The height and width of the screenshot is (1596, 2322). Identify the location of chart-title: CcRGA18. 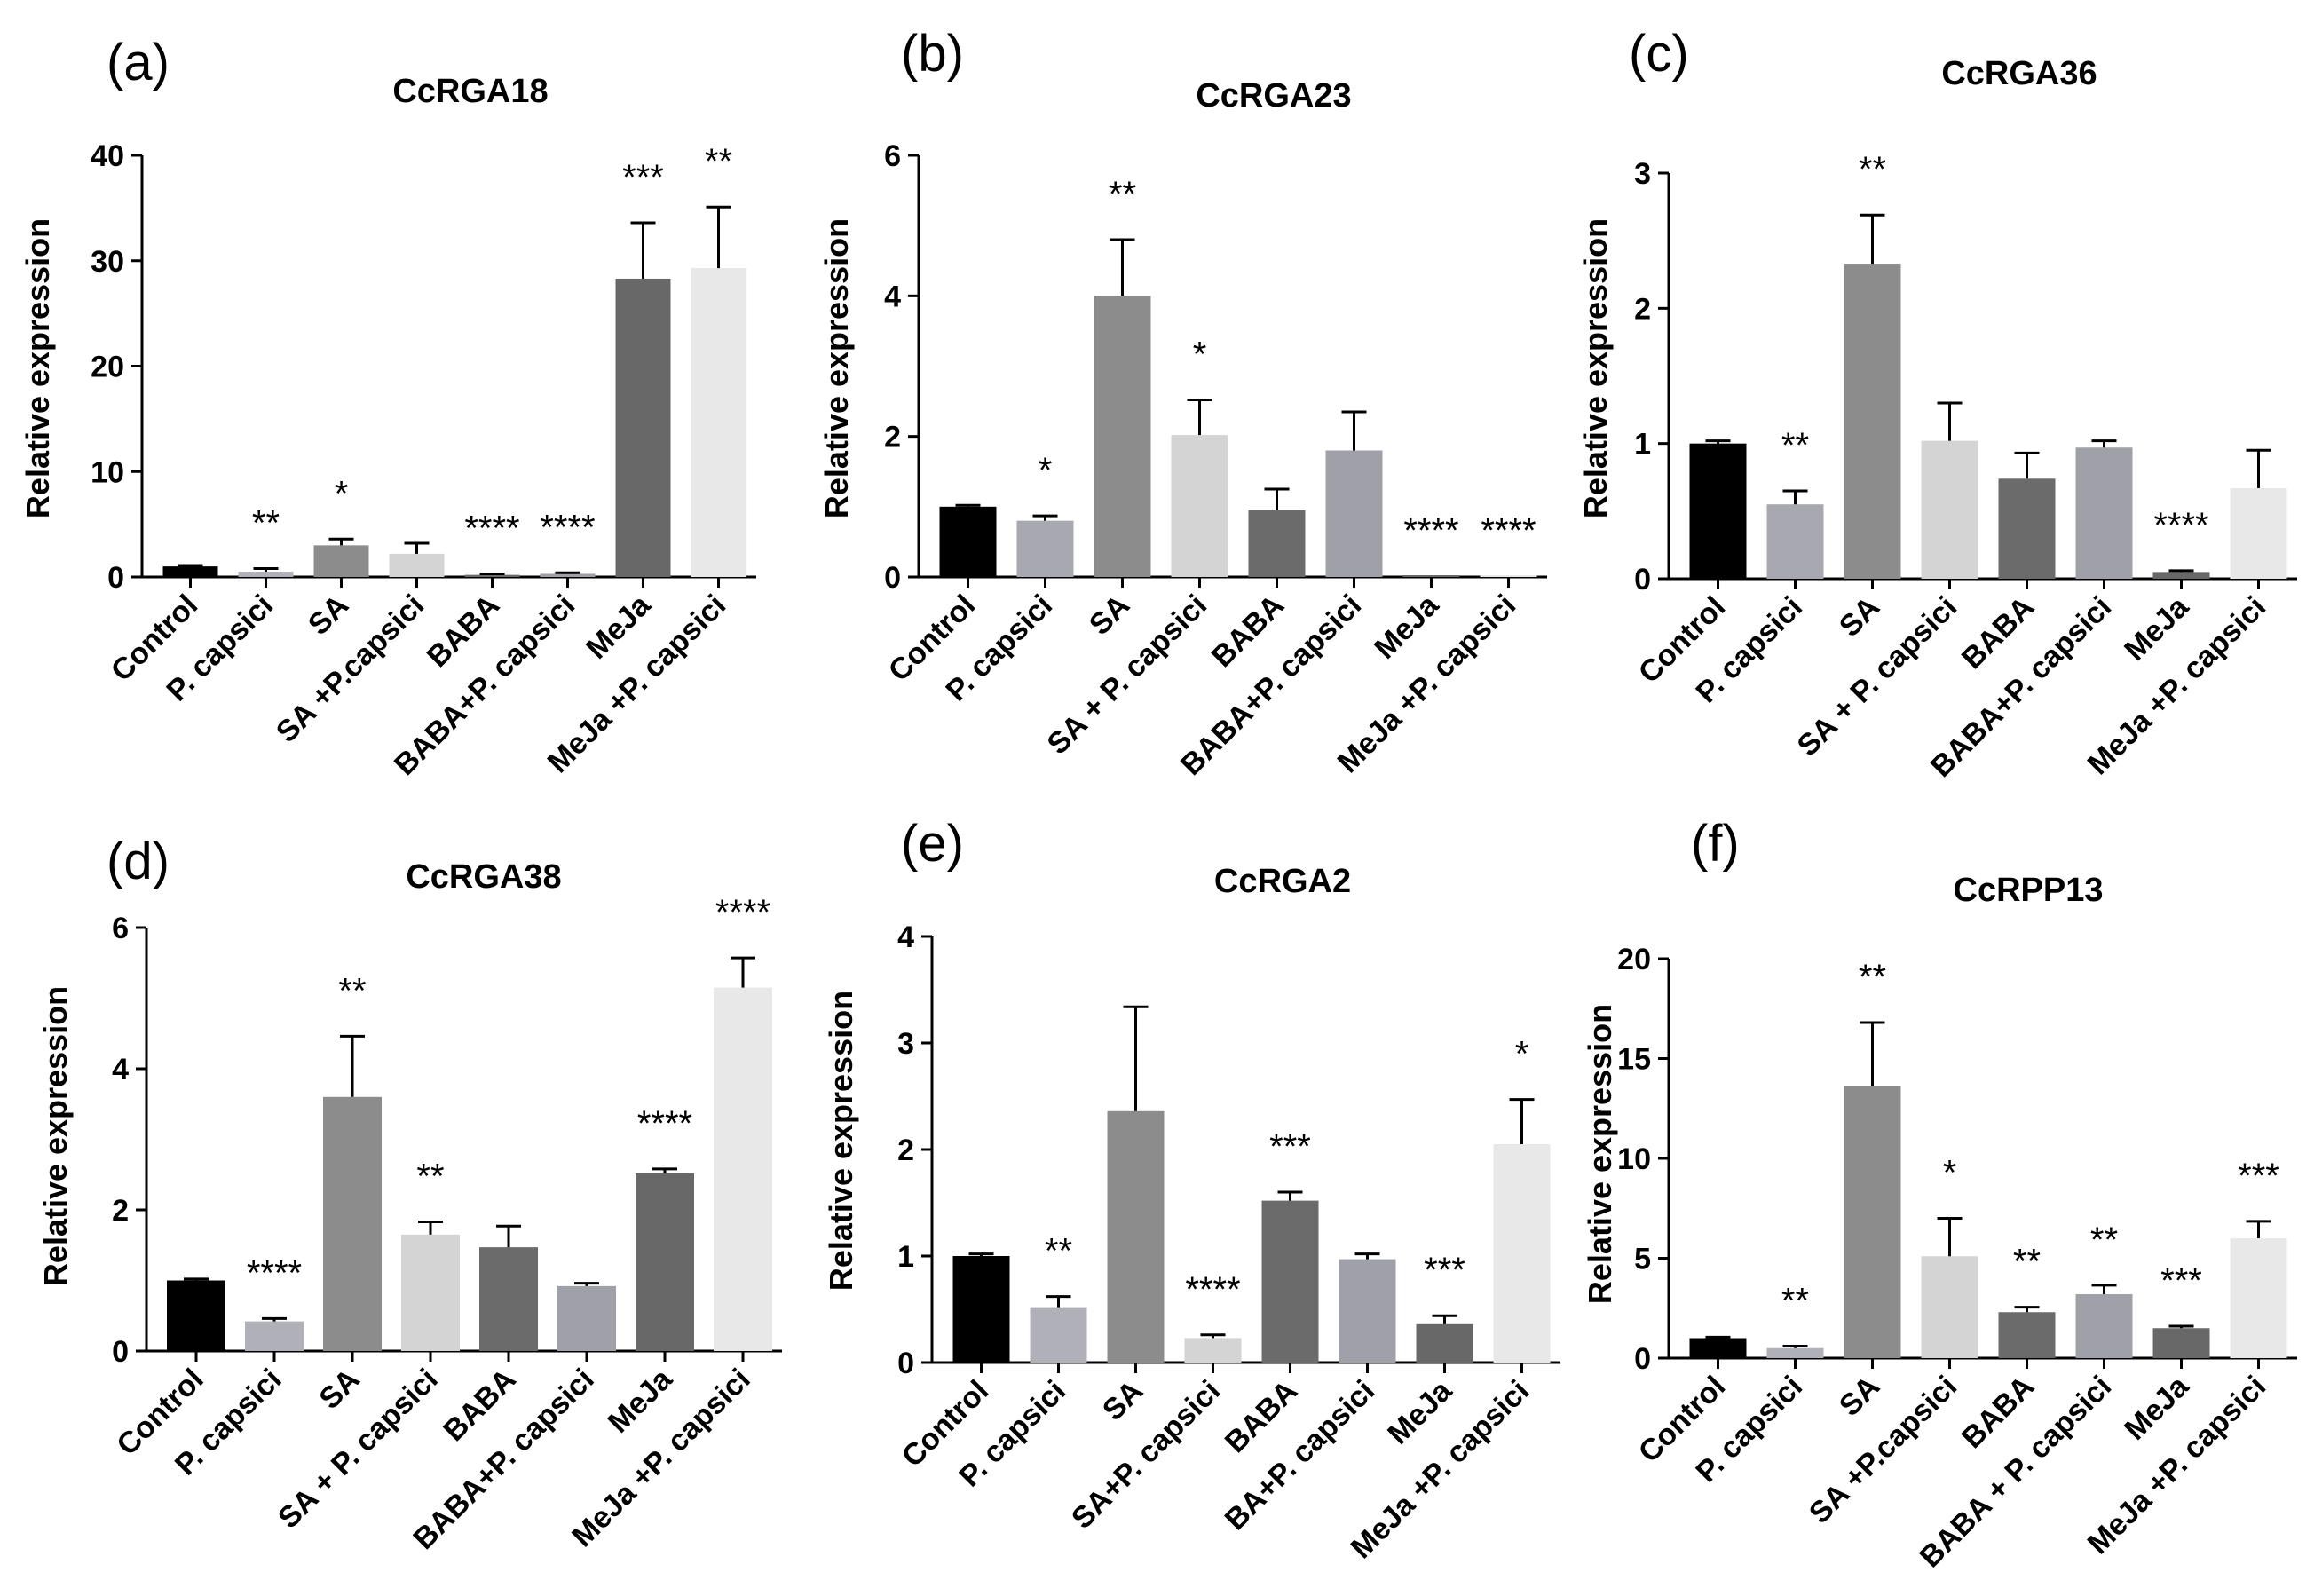
(470, 91).